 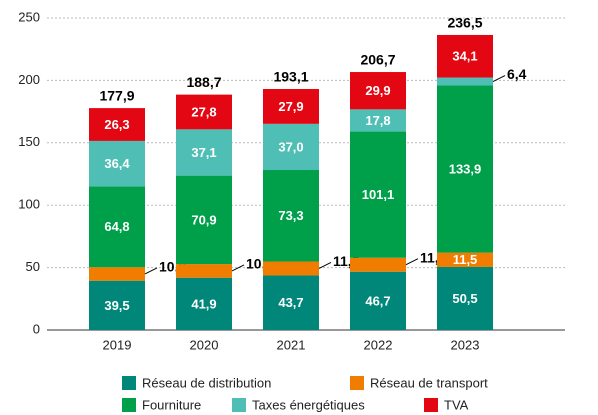 I want to click on value-label: 50,5, so click(x=464, y=298).